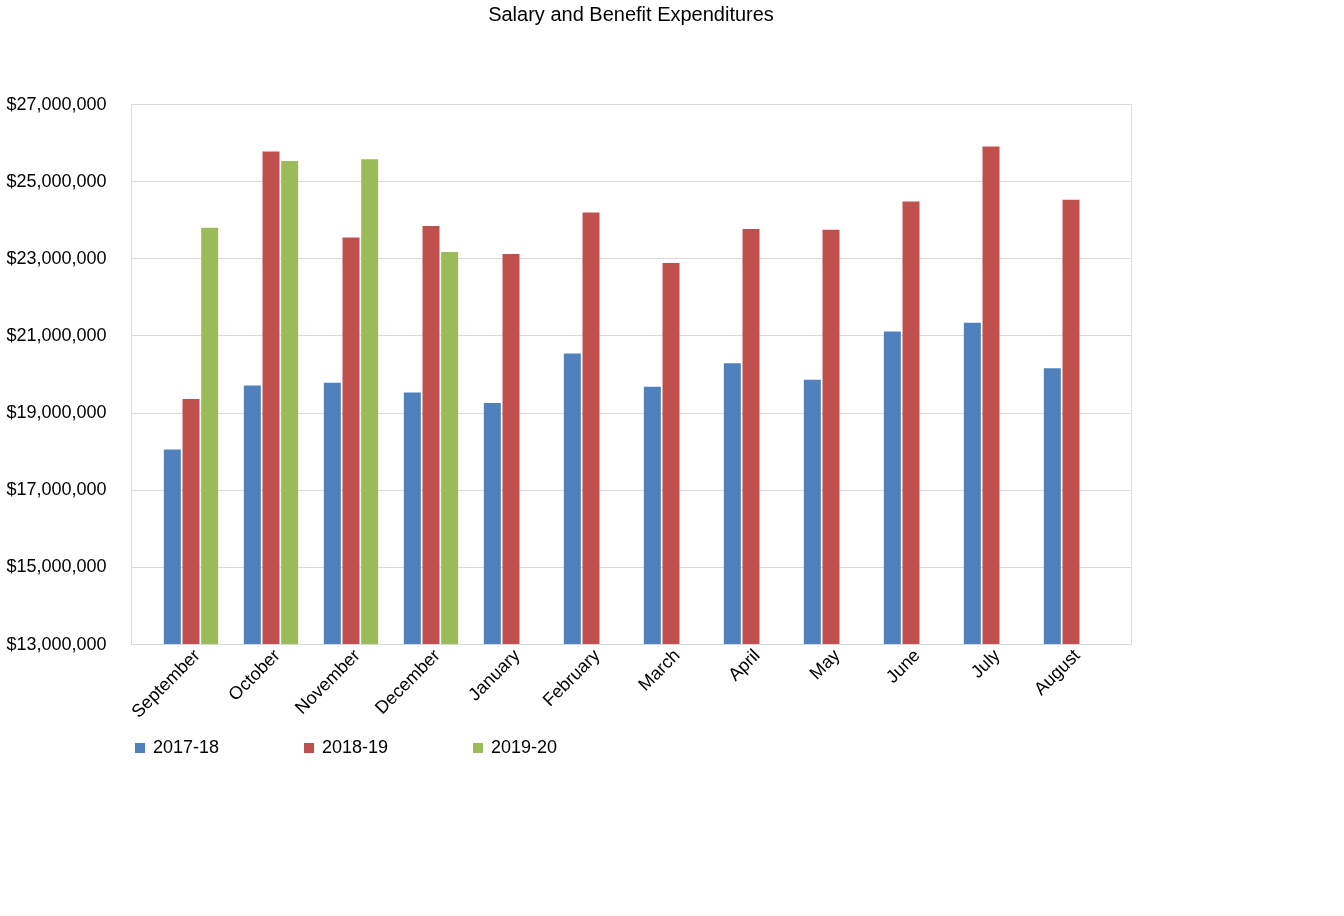 The image size is (1344, 916). Describe the element at coordinates (524, 747) in the screenshot. I see `legend-label: 2019-20` at that location.